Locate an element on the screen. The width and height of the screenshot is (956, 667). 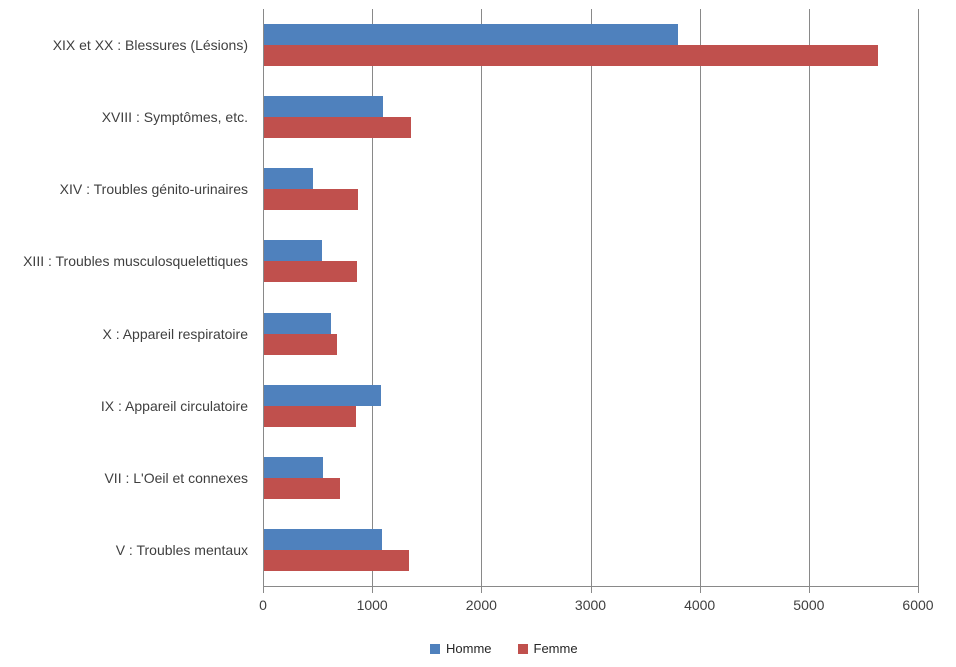
legend-item-homme: Homme is located at coordinates (461, 648).